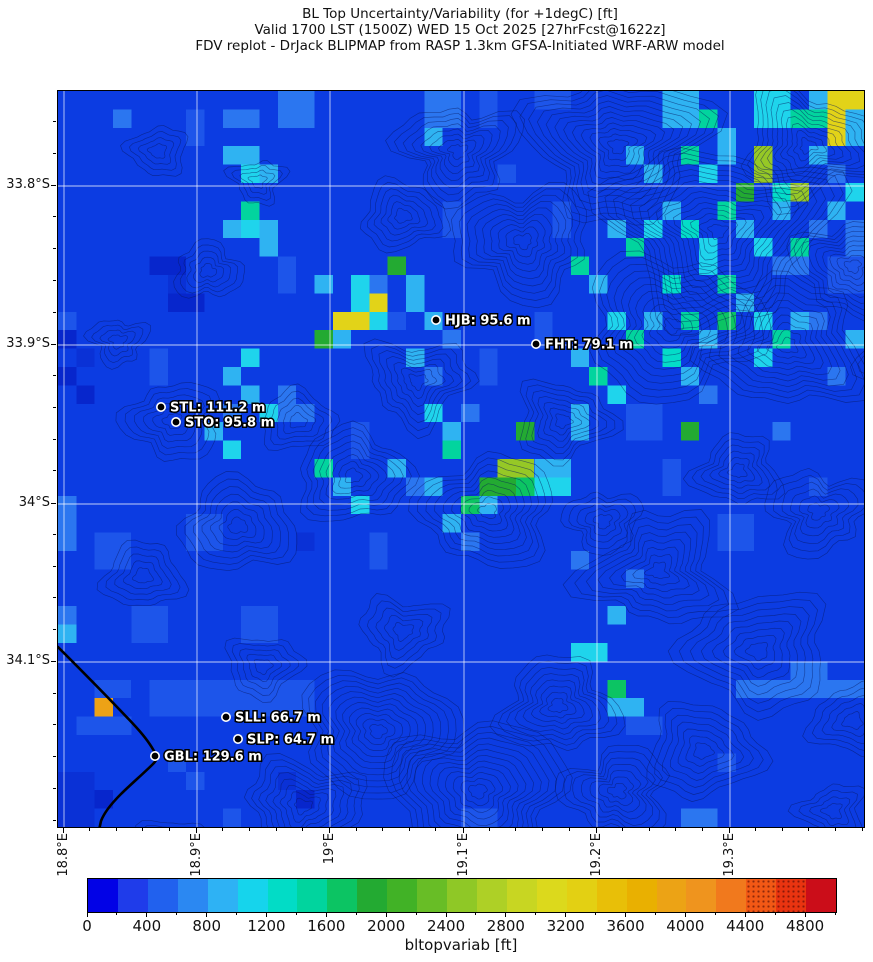 The image size is (873, 962). I want to click on station-marker-STL, so click(161, 406).